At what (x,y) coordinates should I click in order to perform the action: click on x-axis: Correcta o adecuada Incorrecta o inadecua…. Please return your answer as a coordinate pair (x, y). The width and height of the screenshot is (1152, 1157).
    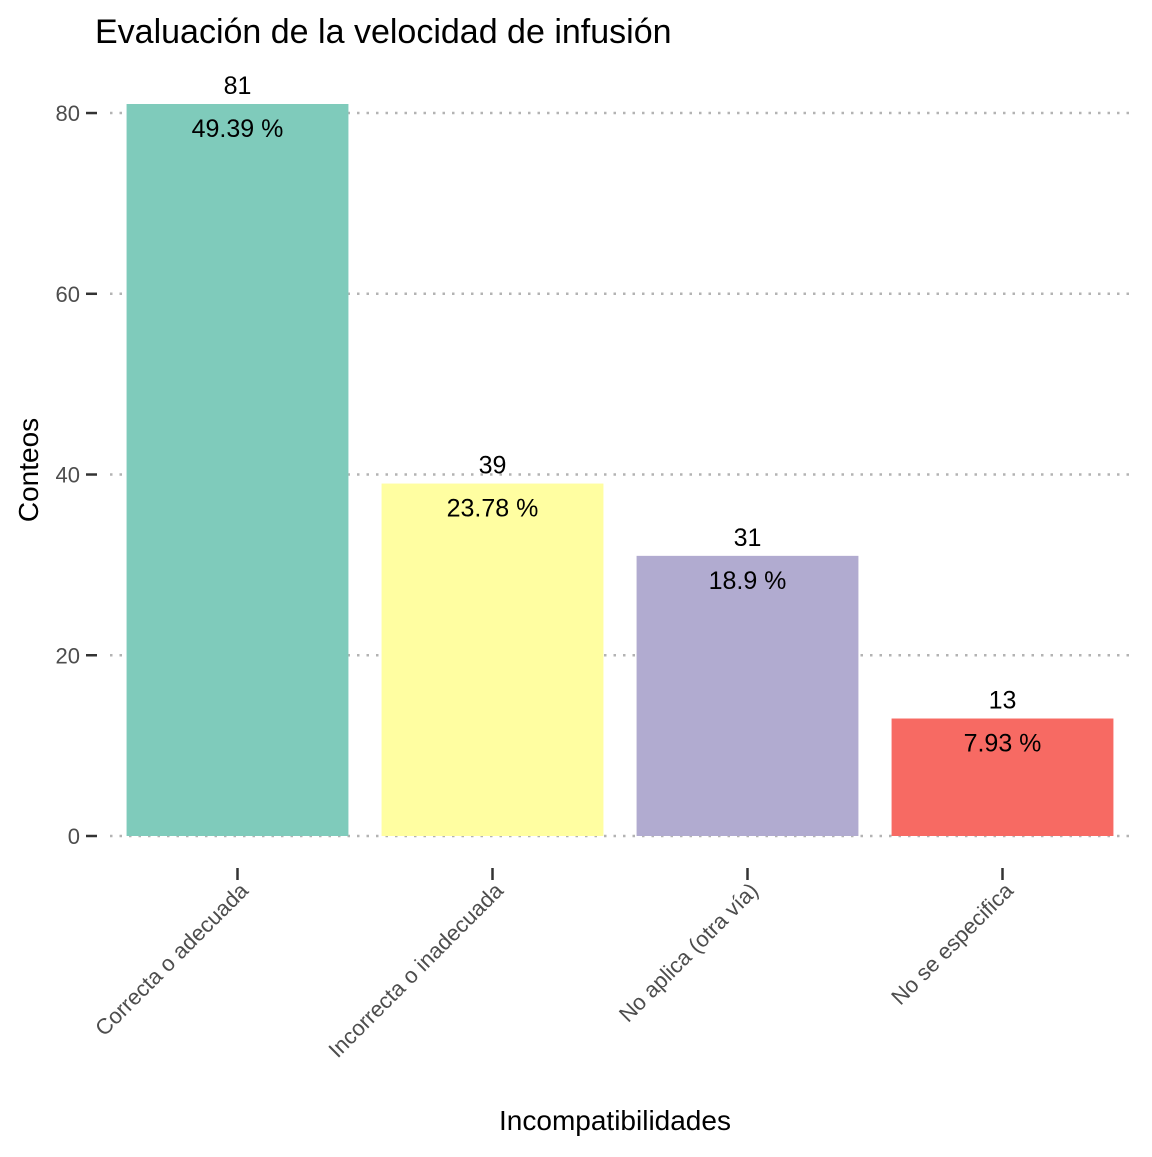
    Looking at the image, I should click on (554, 965).